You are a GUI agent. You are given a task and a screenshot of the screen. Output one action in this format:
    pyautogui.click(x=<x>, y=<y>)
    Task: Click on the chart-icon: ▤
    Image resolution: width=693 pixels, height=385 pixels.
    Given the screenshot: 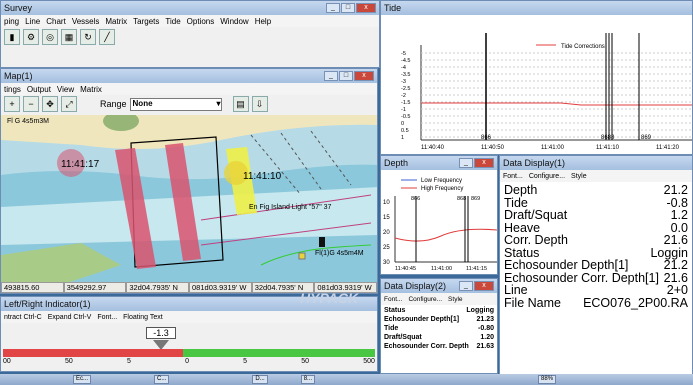 What is the action you would take?
    pyautogui.click(x=240, y=104)
    